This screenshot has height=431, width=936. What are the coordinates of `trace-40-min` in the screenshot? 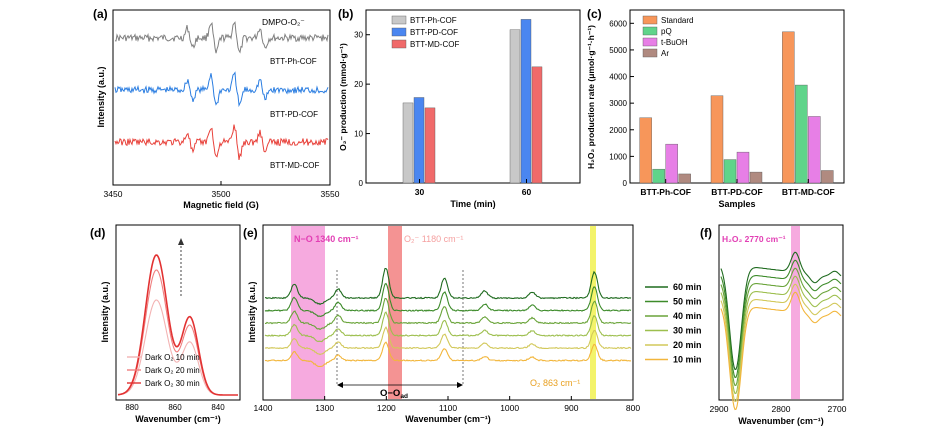 It's located at (448, 314).